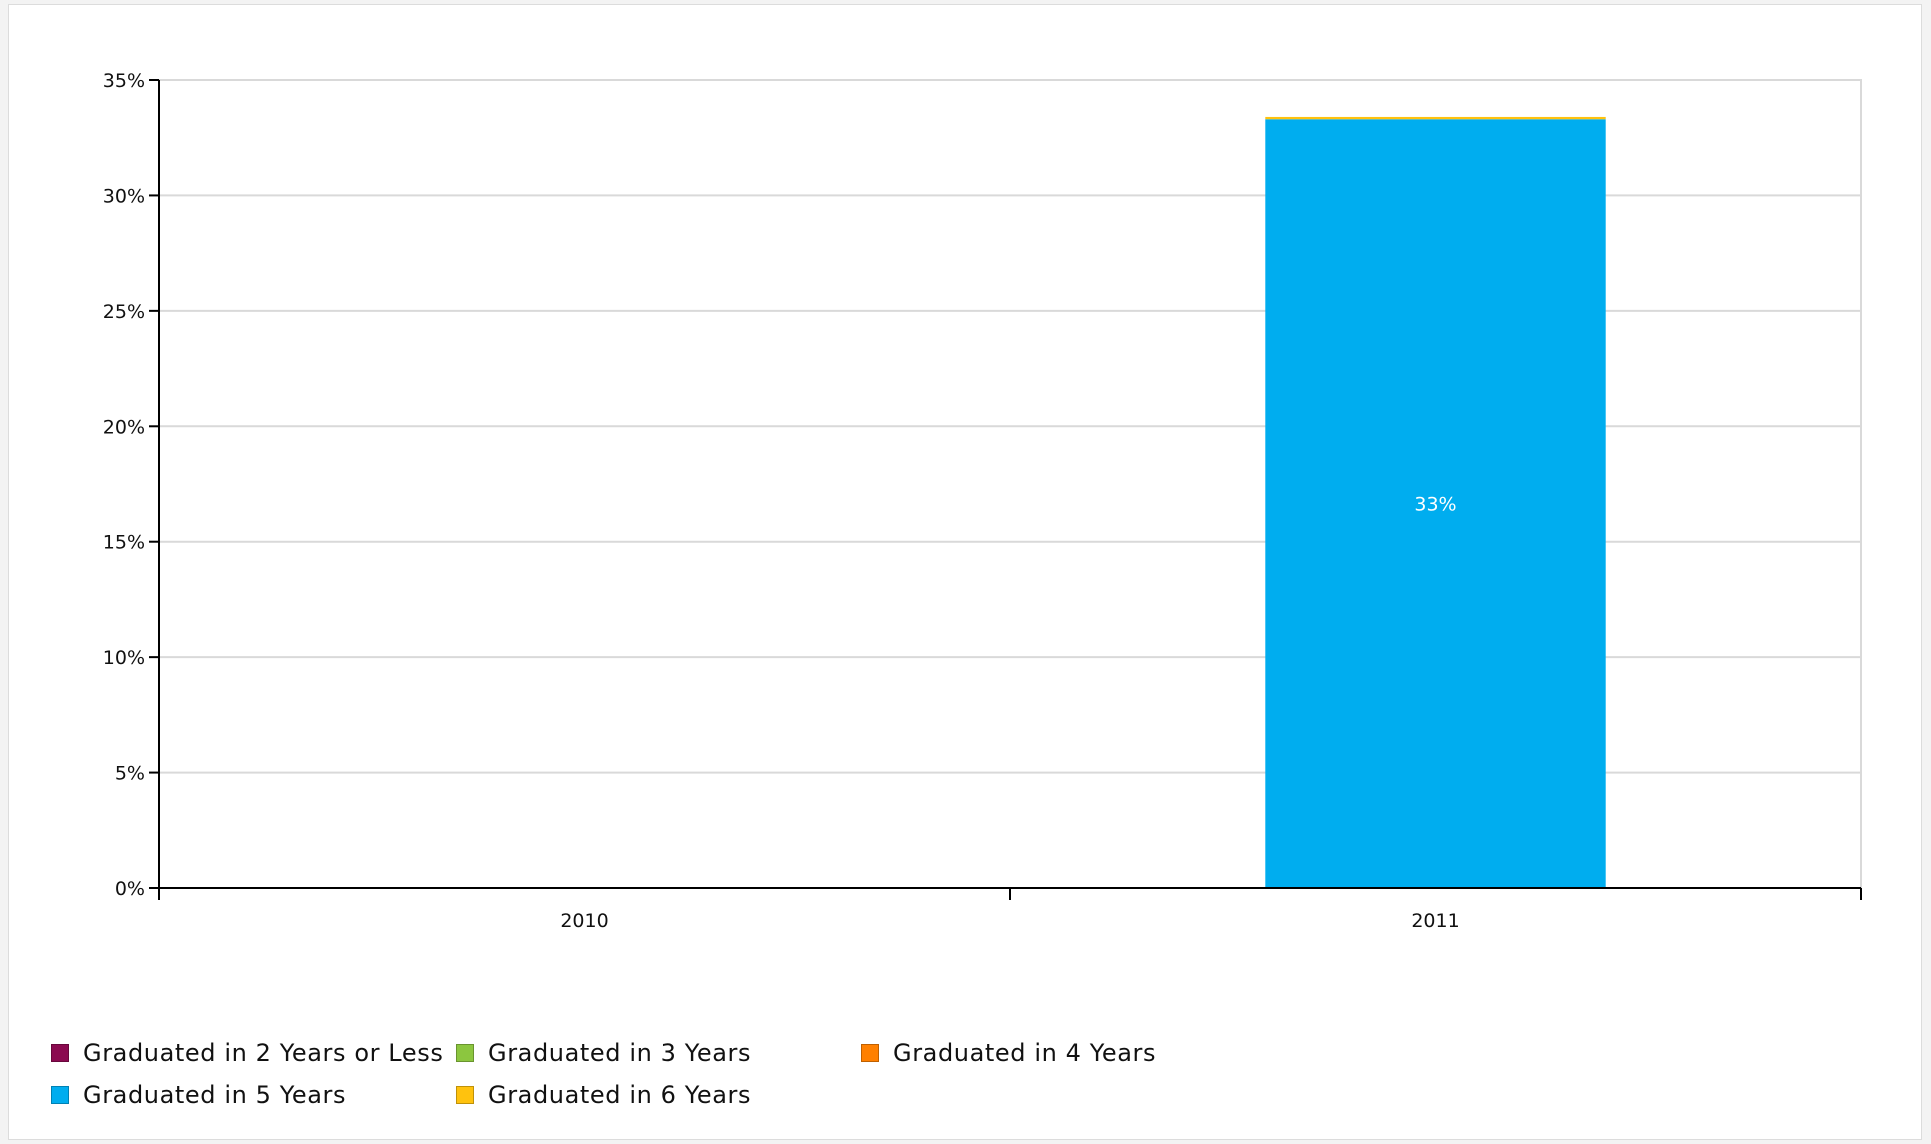 Image resolution: width=1931 pixels, height=1144 pixels. Describe the element at coordinates (1025, 1053) in the screenshot. I see `legend-label: Graduated in 4 Years` at that location.